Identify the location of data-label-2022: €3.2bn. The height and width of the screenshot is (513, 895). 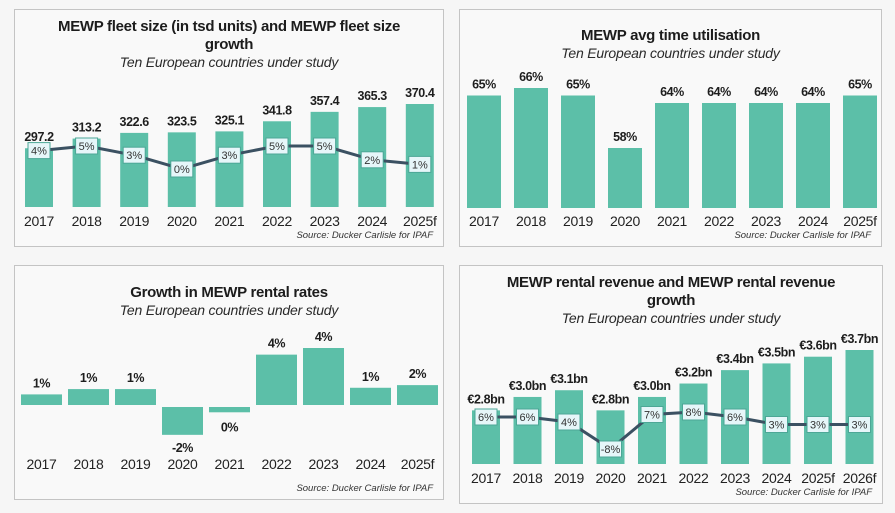
(693, 373).